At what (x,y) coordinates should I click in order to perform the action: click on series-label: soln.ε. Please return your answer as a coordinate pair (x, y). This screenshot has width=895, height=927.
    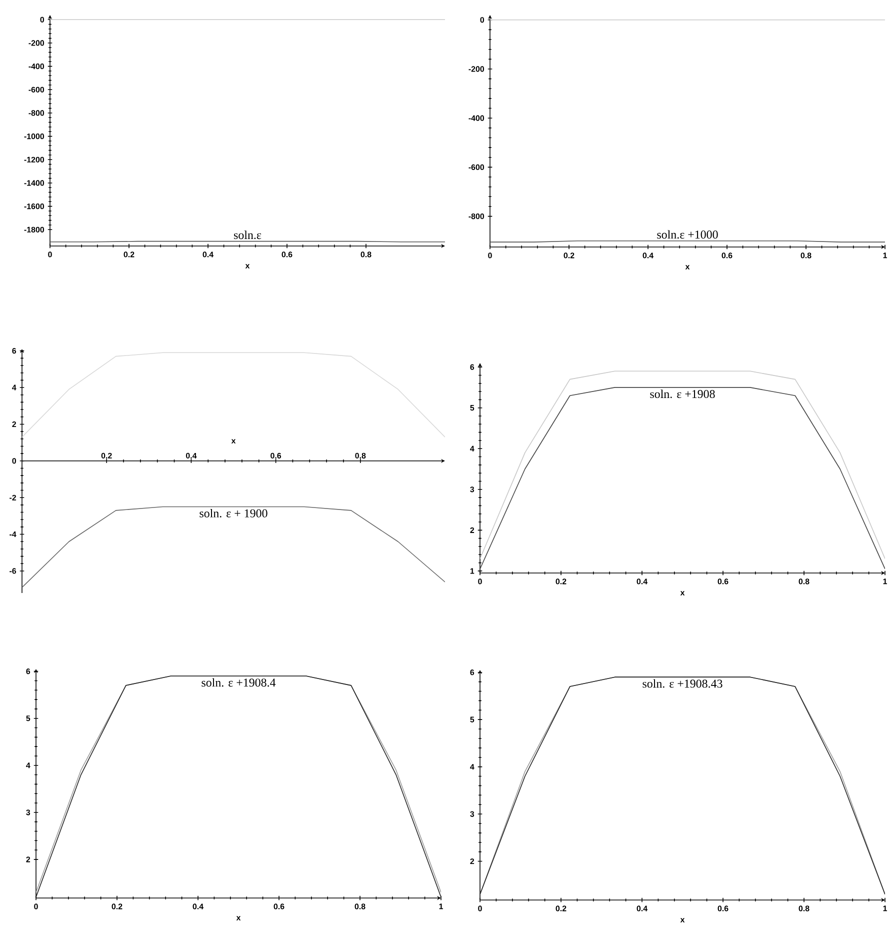
    Looking at the image, I should click on (248, 235).